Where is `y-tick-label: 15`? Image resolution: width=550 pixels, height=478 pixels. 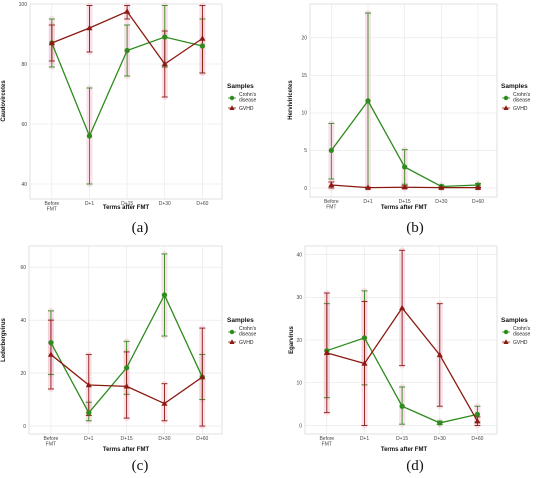 y-tick-label: 15 is located at coordinates (304, 76).